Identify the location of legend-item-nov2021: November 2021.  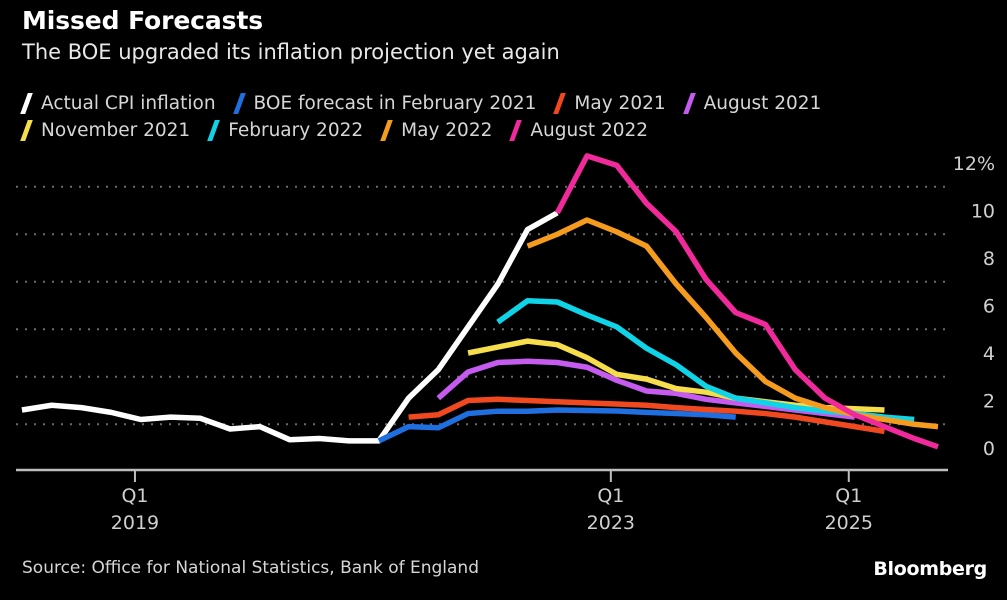
(105, 130).